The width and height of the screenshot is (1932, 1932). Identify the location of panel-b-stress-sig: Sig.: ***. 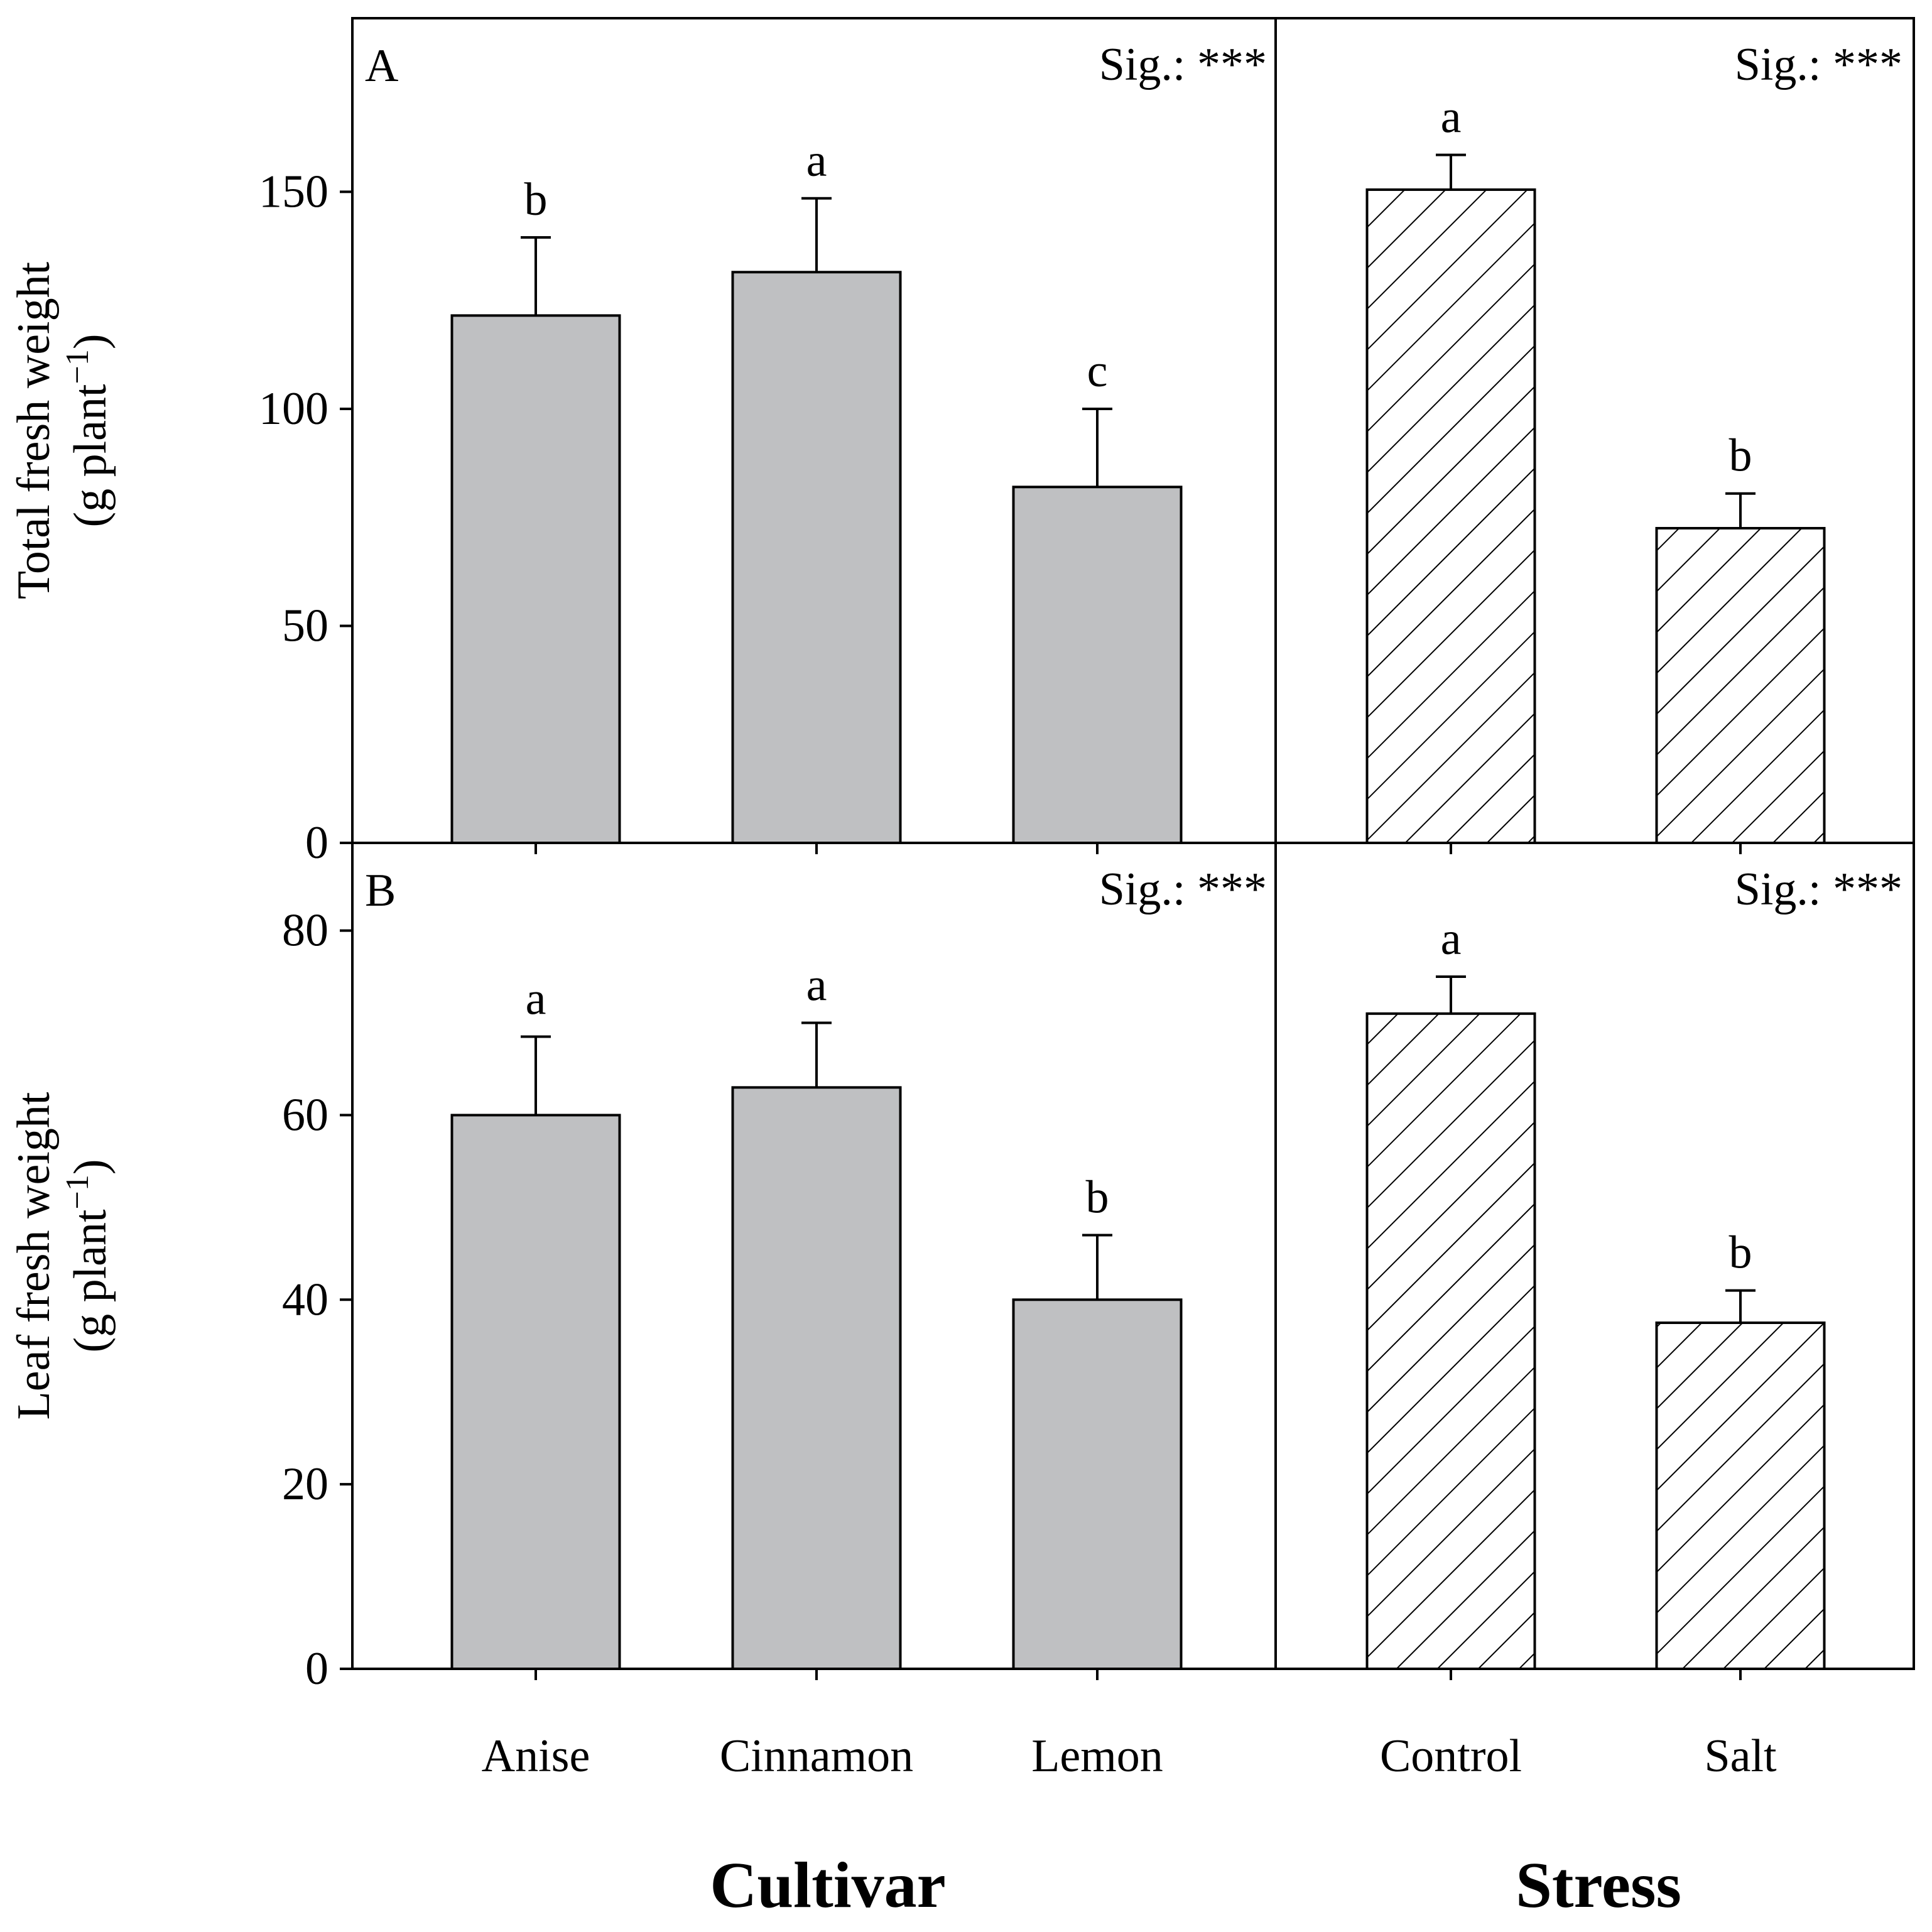
(1818, 889).